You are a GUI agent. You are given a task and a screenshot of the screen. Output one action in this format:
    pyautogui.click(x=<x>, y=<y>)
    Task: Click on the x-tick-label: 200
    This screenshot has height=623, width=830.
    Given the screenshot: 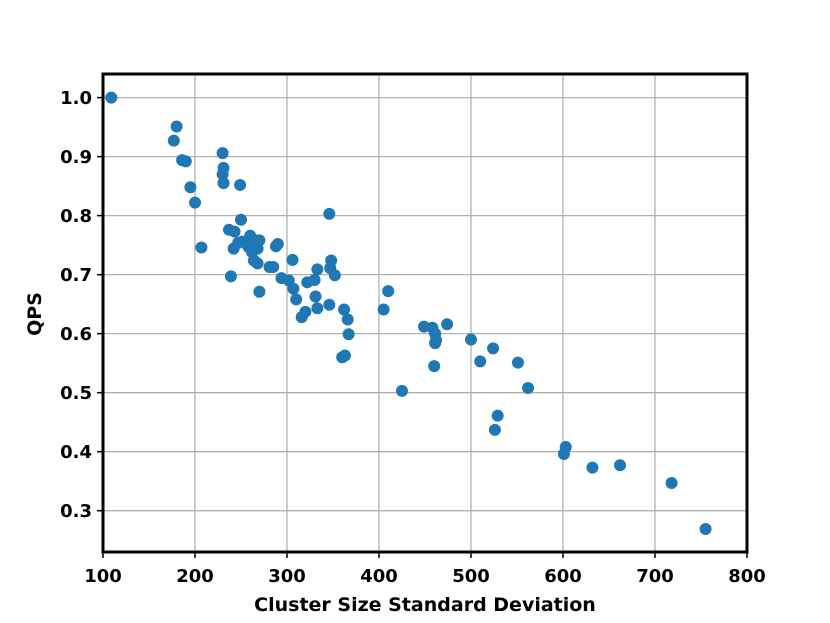 What is the action you would take?
    pyautogui.click(x=195, y=576)
    